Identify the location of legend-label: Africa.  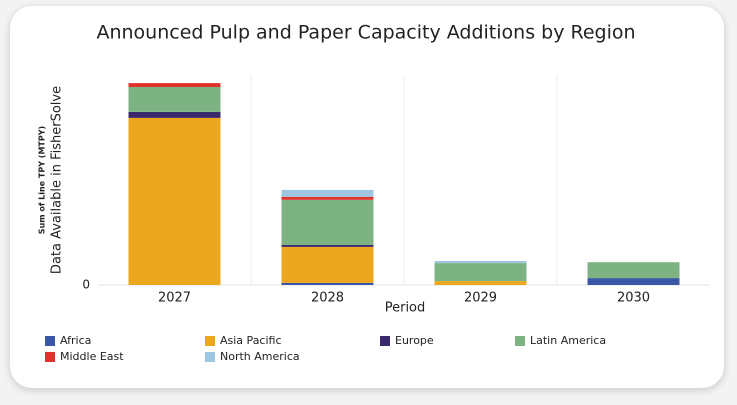
(75, 340).